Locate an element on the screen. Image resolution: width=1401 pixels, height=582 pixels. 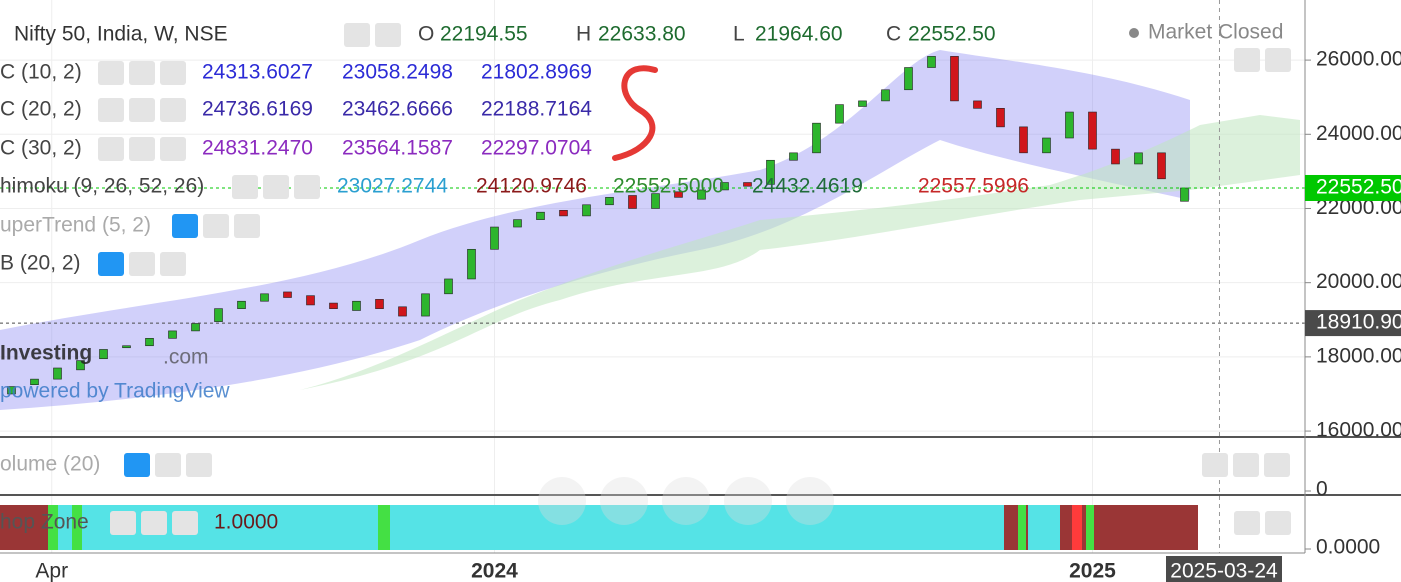
chop-cyan is located at coordinates (599, 527).